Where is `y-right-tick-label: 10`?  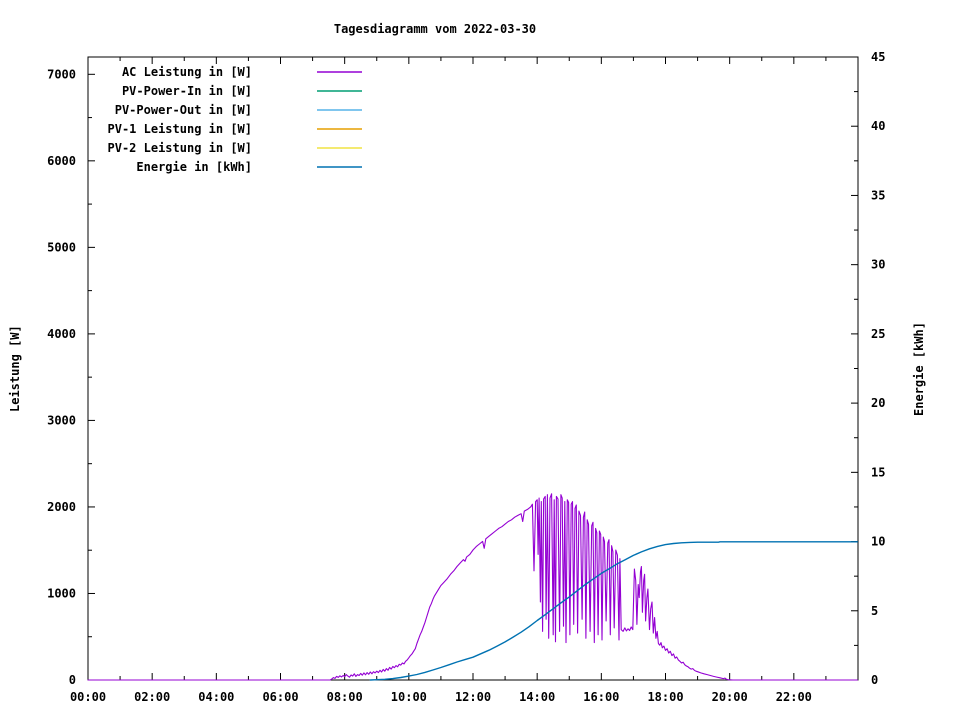 y-right-tick-label: 10 is located at coordinates (878, 542).